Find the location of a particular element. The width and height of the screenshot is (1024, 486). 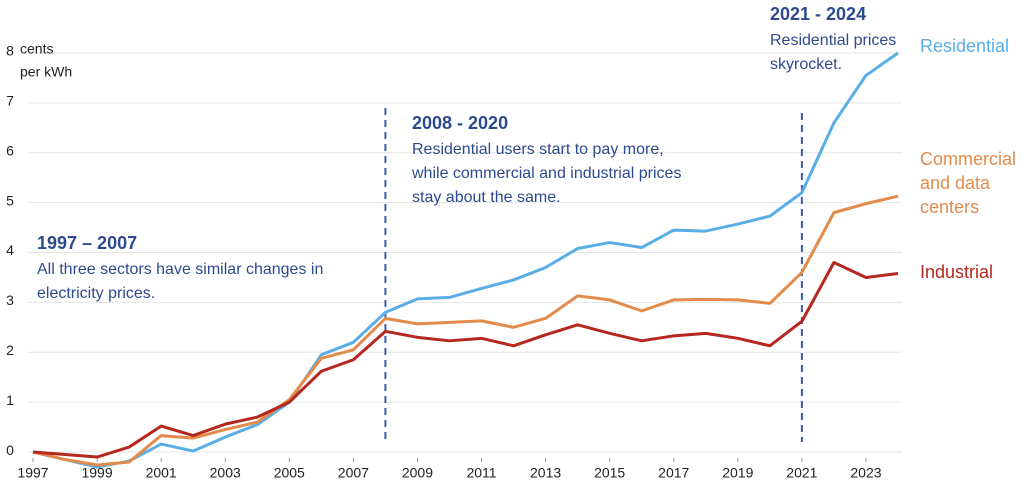

x-tick-label: 2013 is located at coordinates (545, 473).